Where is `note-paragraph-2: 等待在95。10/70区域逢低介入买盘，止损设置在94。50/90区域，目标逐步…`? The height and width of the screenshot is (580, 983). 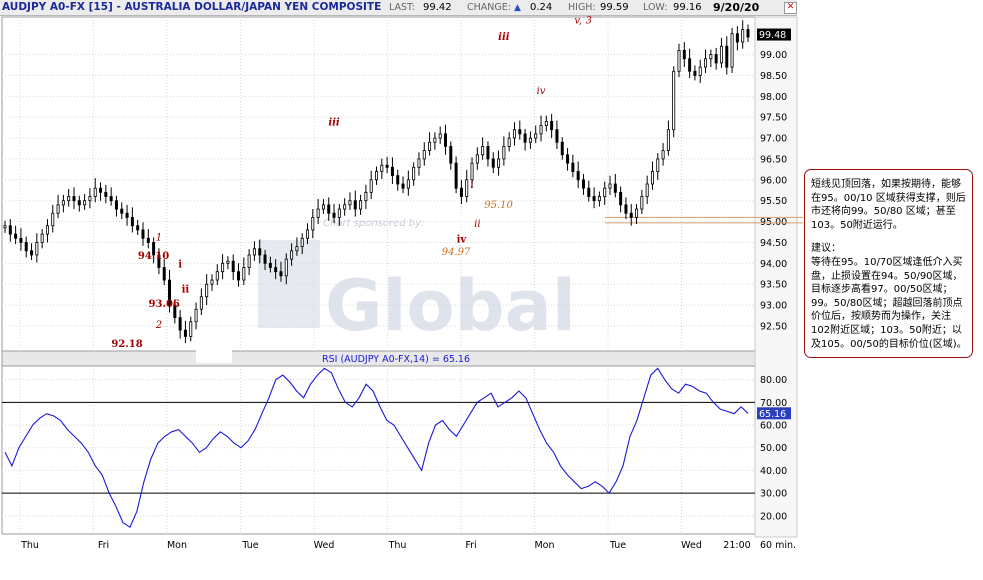 note-paragraph-2: 等待在95。10/70区域逢低介入买盘，止损设置在94。50/90区域，目标逐步… is located at coordinates (889, 303).